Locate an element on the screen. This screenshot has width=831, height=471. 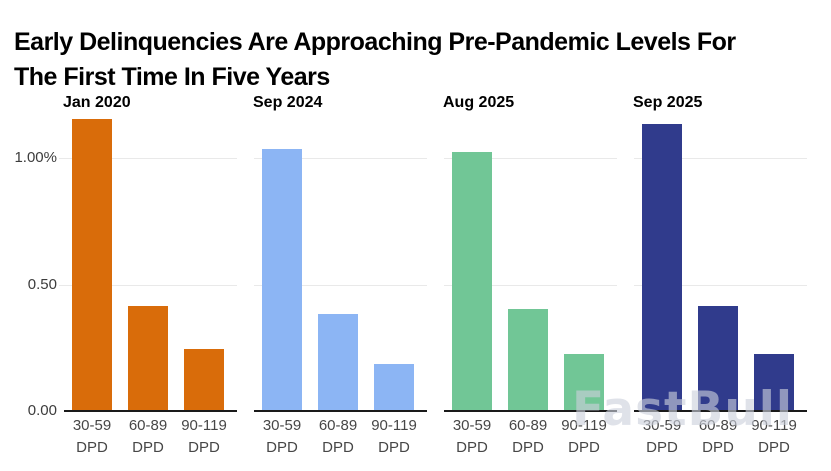
facet-label-sep-2024: Sep 2024 is located at coordinates (288, 102).